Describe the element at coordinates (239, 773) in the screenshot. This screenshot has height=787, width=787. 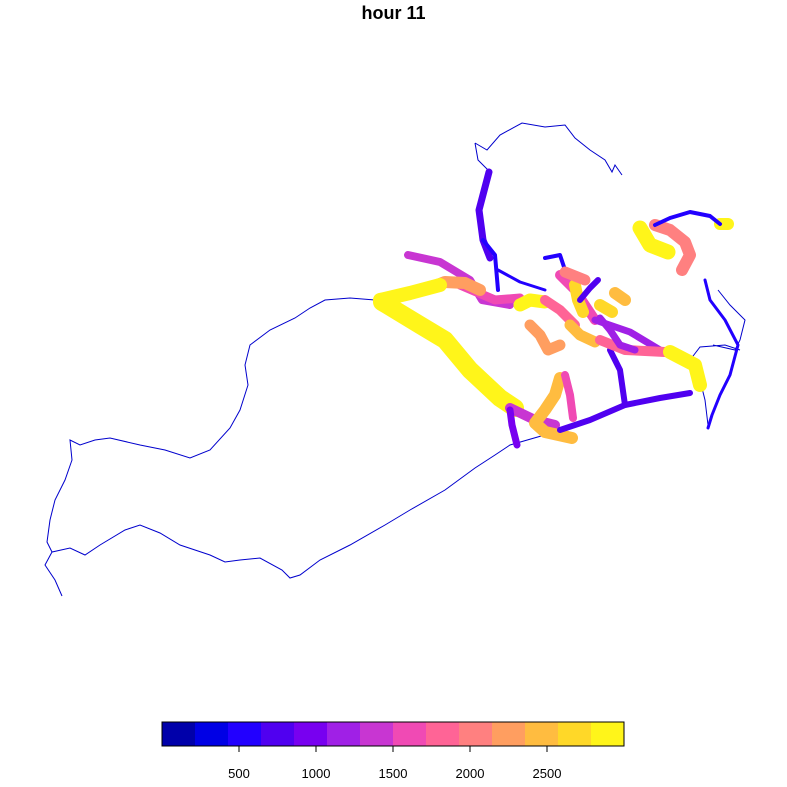
I see `legend-tick-label: 500` at that location.